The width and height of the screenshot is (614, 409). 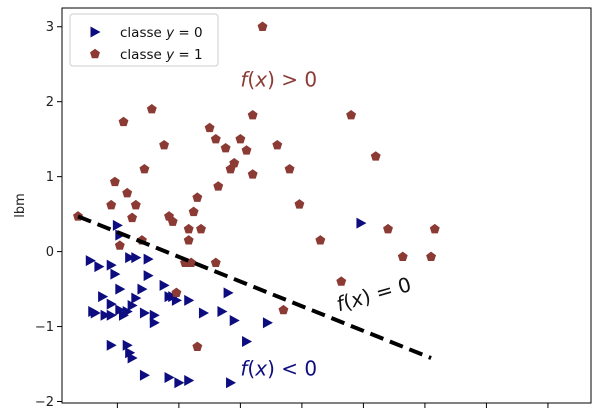 I want to click on y-axis-title: lbm, so click(x=20, y=205).